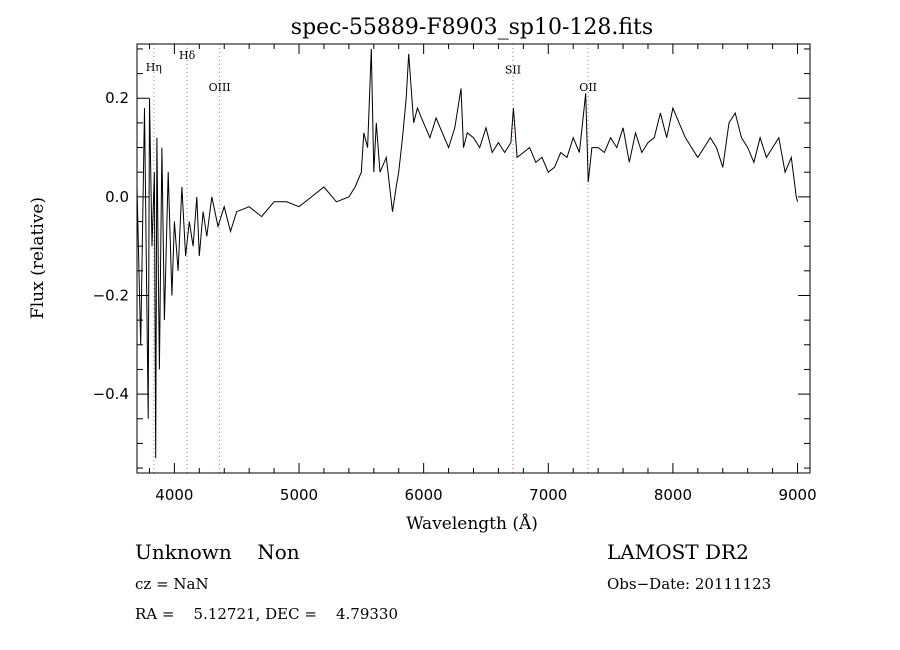 The width and height of the screenshot is (900, 650). I want to click on x-tick-label: 7000, so click(548, 495).